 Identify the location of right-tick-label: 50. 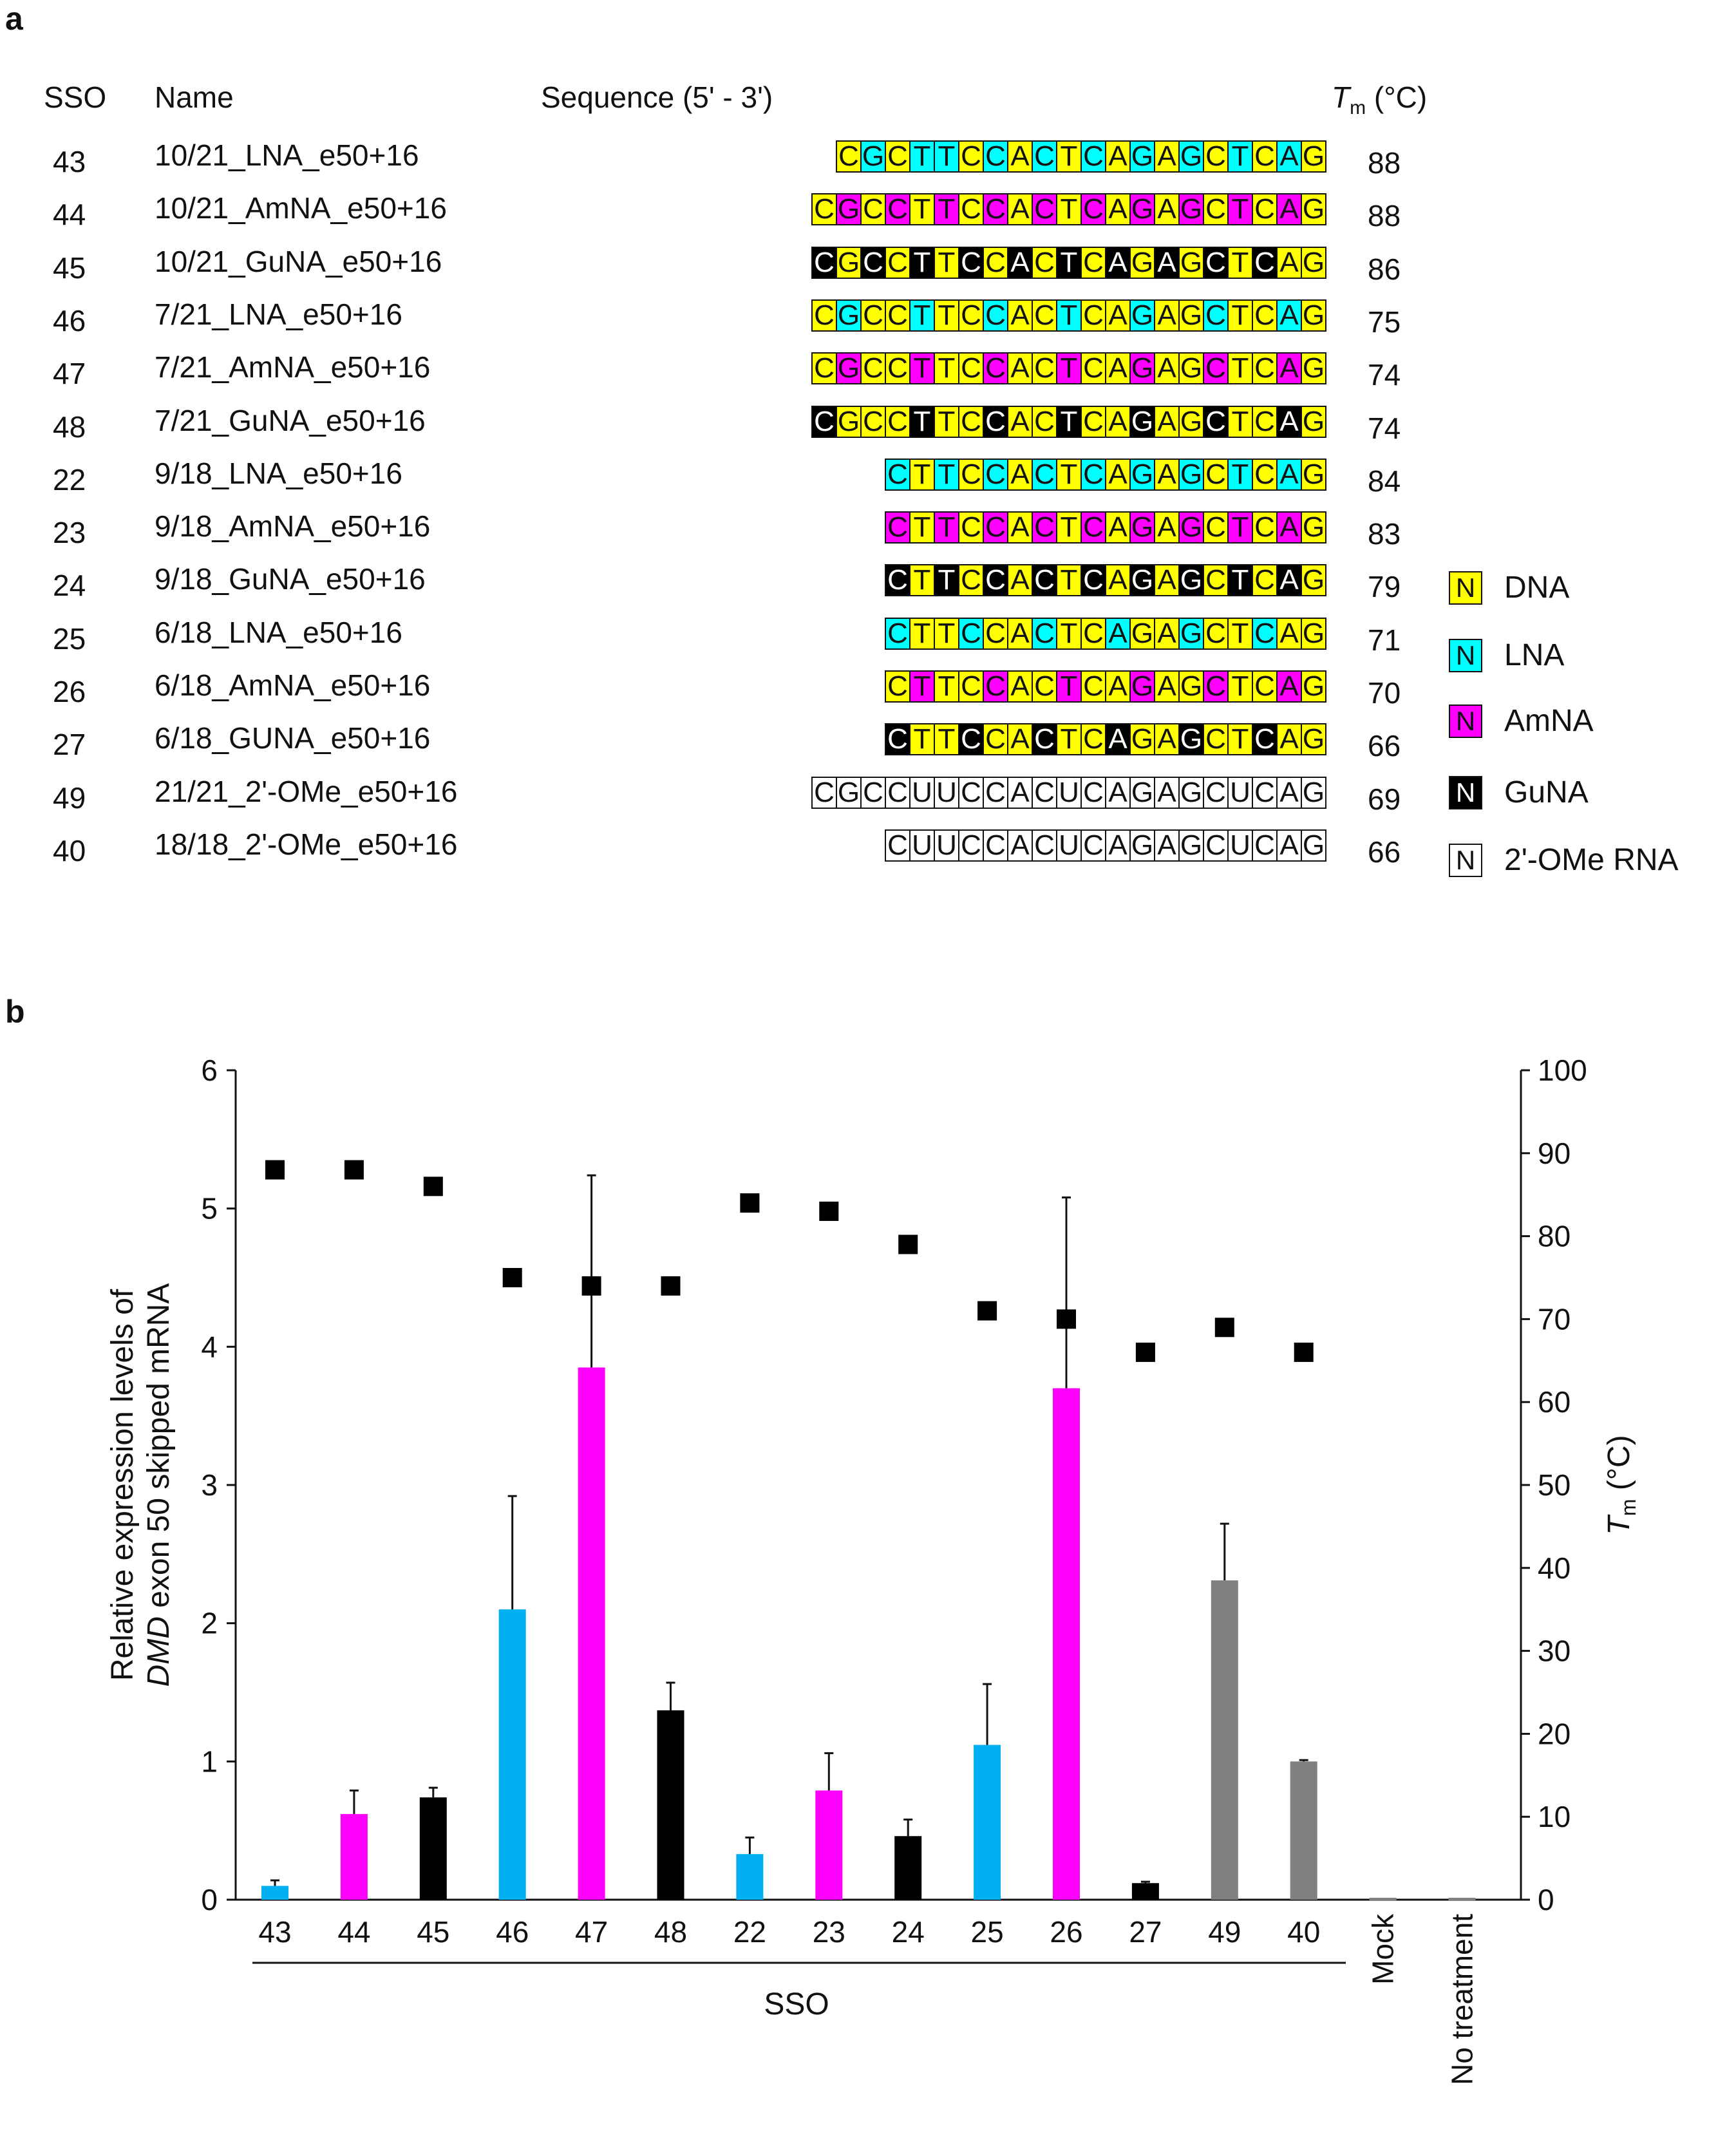
(1554, 1485).